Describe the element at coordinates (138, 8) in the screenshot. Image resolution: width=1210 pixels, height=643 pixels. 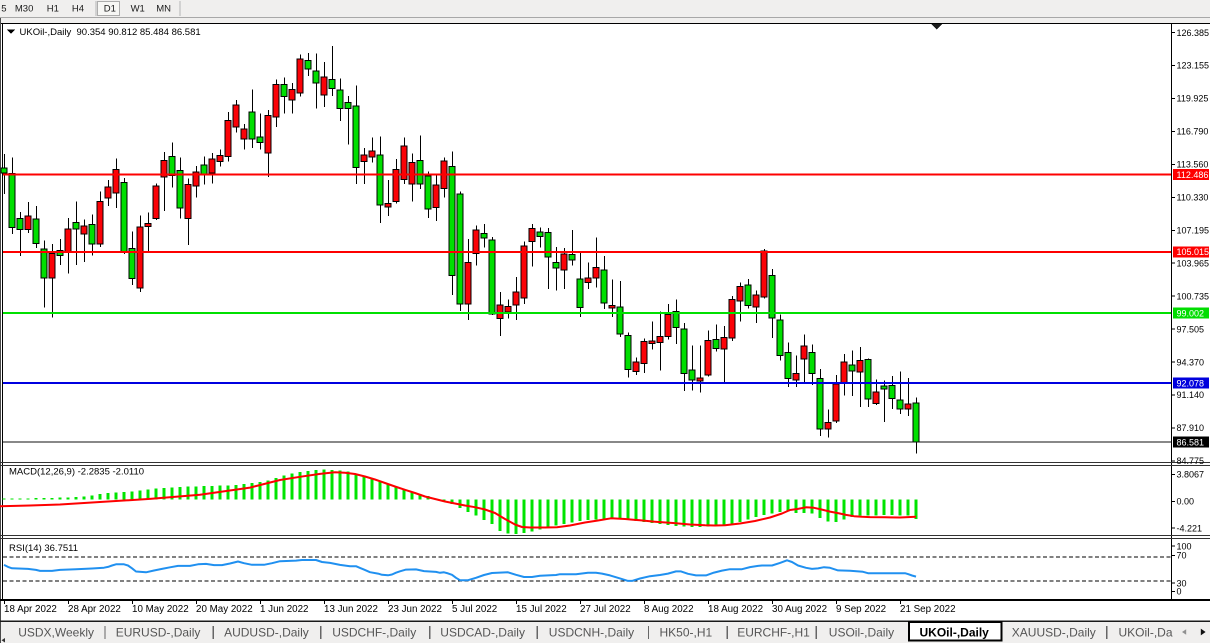
I see `svg-text: W1` at that location.